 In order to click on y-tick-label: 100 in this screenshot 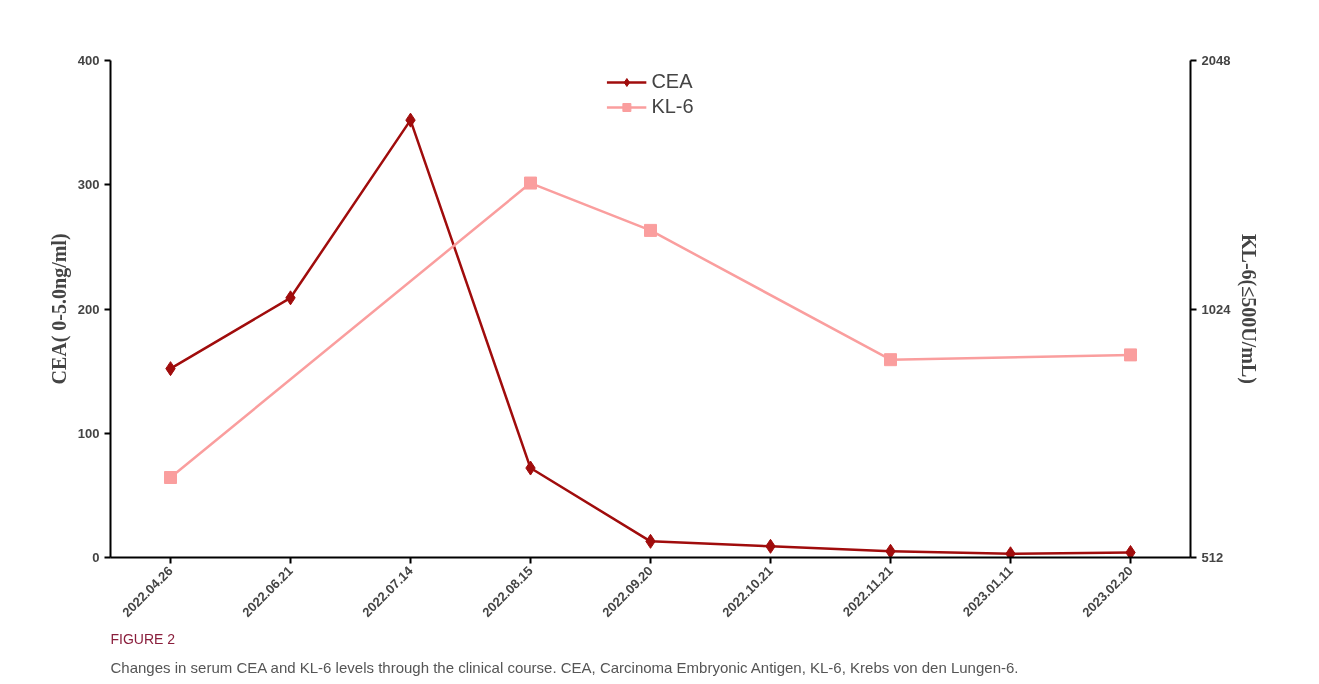, I will do `click(88, 433)`.